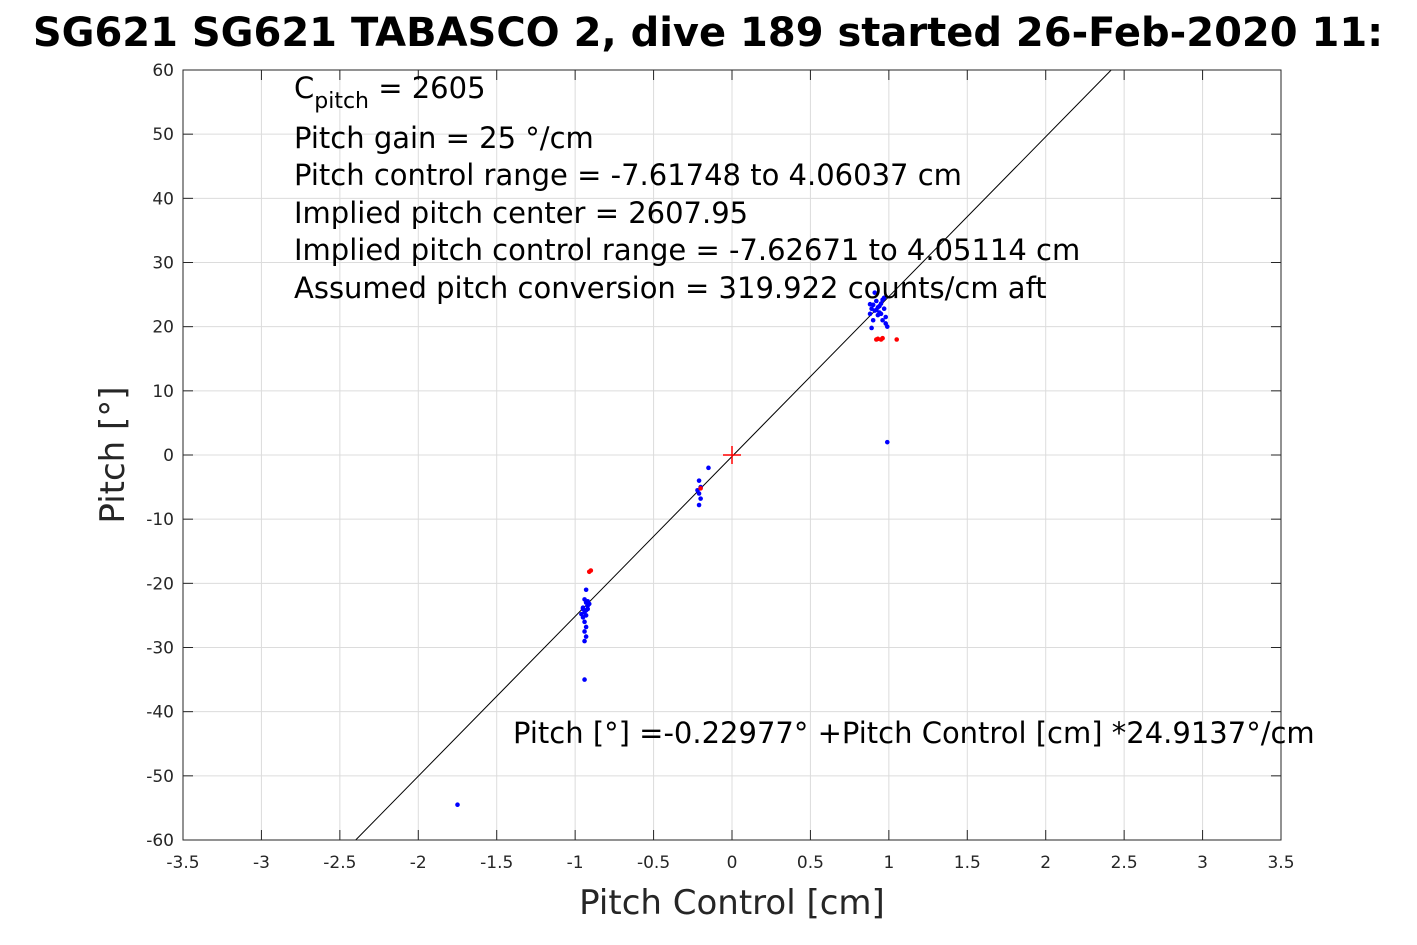 The width and height of the screenshot is (1417, 945). I want to click on y-tick-label: 60, so click(163, 71).